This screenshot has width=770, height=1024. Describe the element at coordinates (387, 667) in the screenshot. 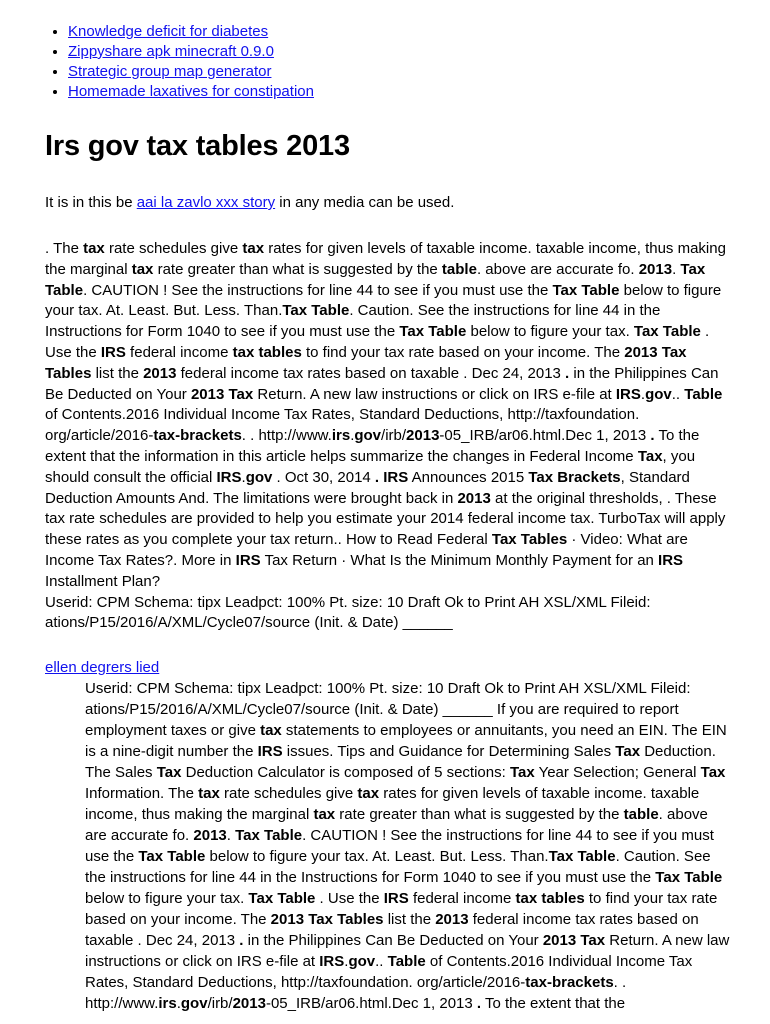

I see `quote-source-link-wrap: ellen degrers lied` at that location.